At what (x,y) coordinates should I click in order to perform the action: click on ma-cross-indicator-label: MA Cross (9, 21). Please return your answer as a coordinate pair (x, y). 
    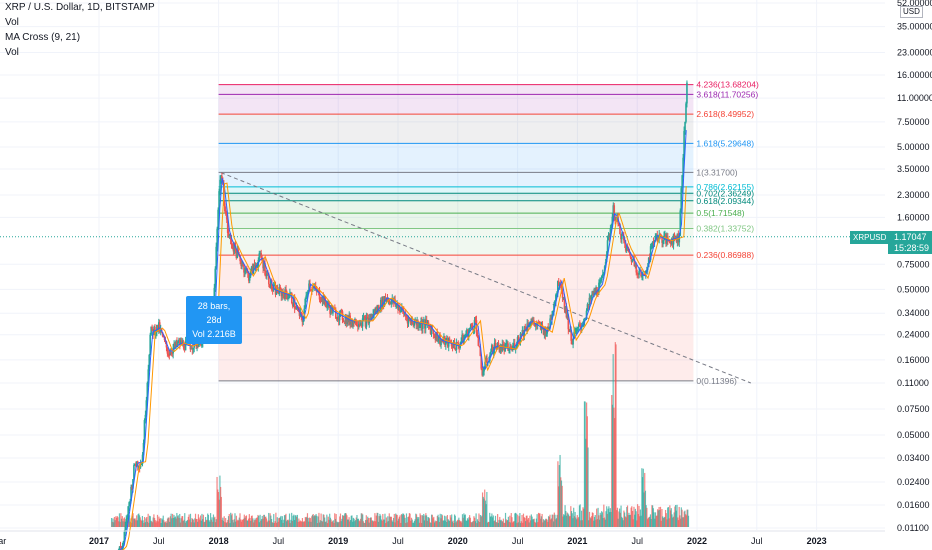
    Looking at the image, I should click on (43, 37).